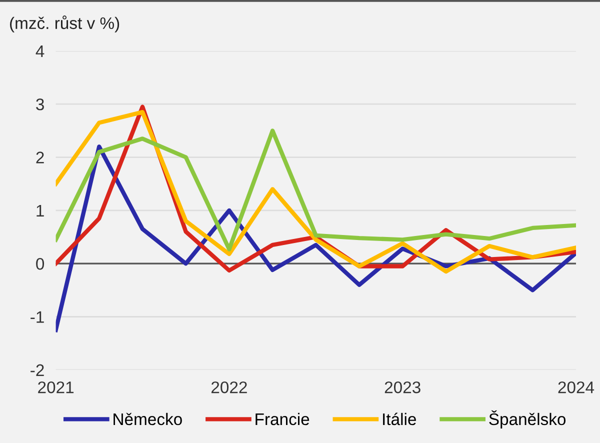 This screenshot has height=443, width=600. Describe the element at coordinates (399, 419) in the screenshot. I see `legend-label: Itálie` at that location.